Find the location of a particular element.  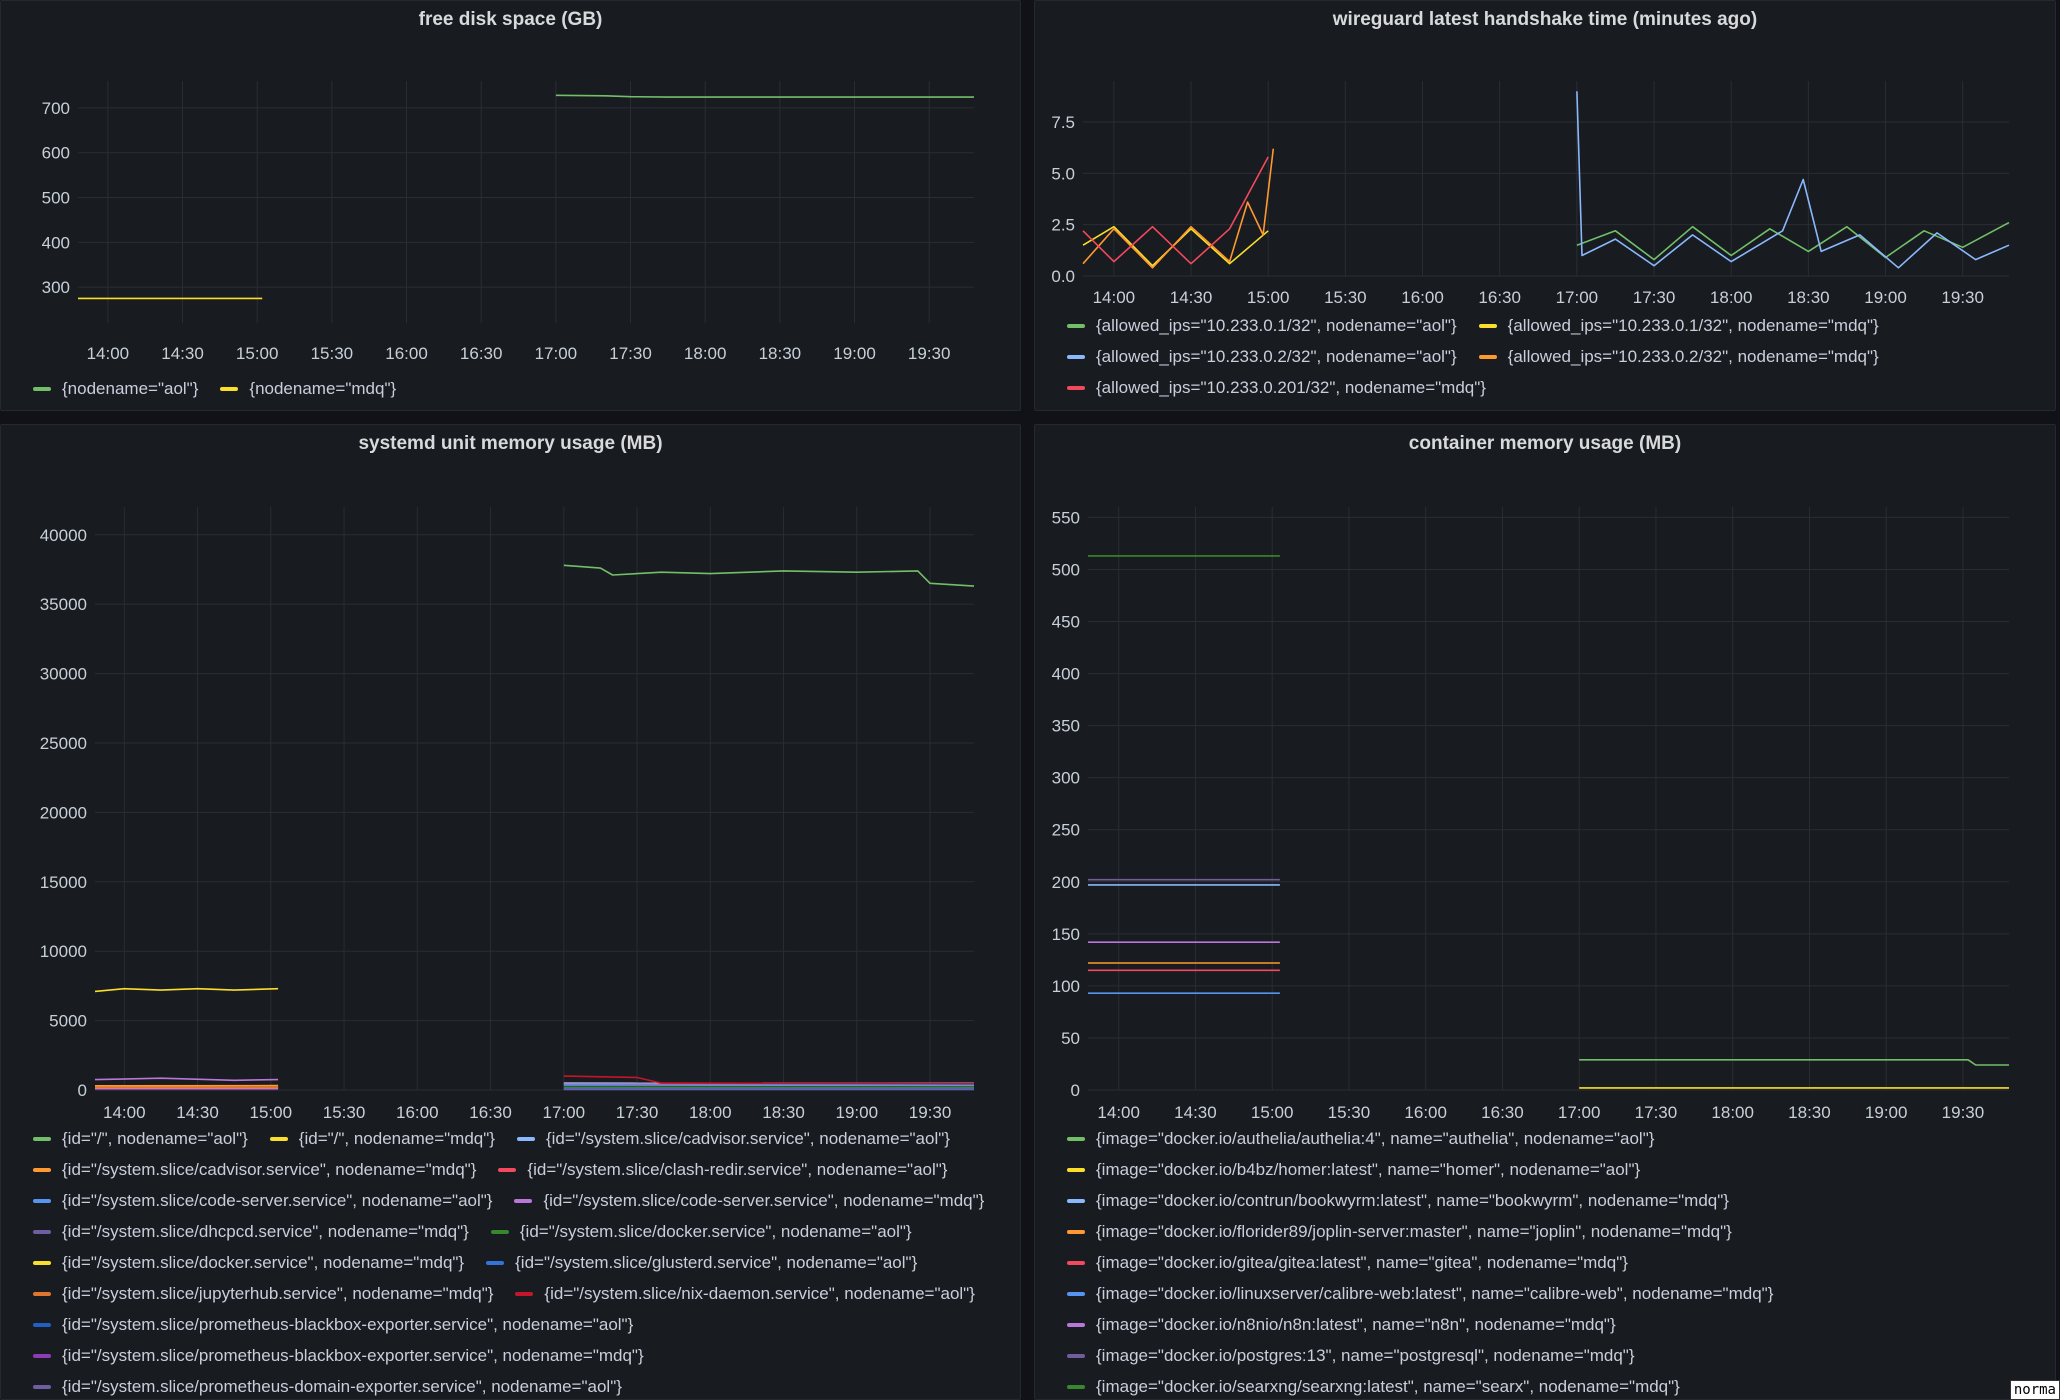

legend-item: {id="/", nodename="mdq"} is located at coordinates (382, 1138).